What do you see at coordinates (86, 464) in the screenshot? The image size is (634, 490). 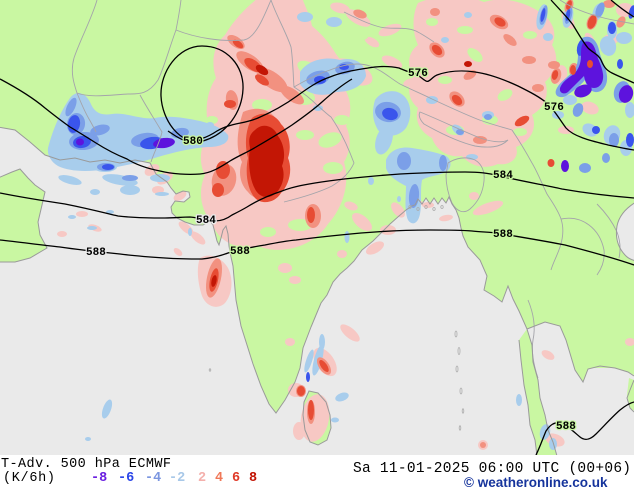 I see `svg-text: T-Adv. 500 hPa ECMWF` at bounding box center [86, 464].